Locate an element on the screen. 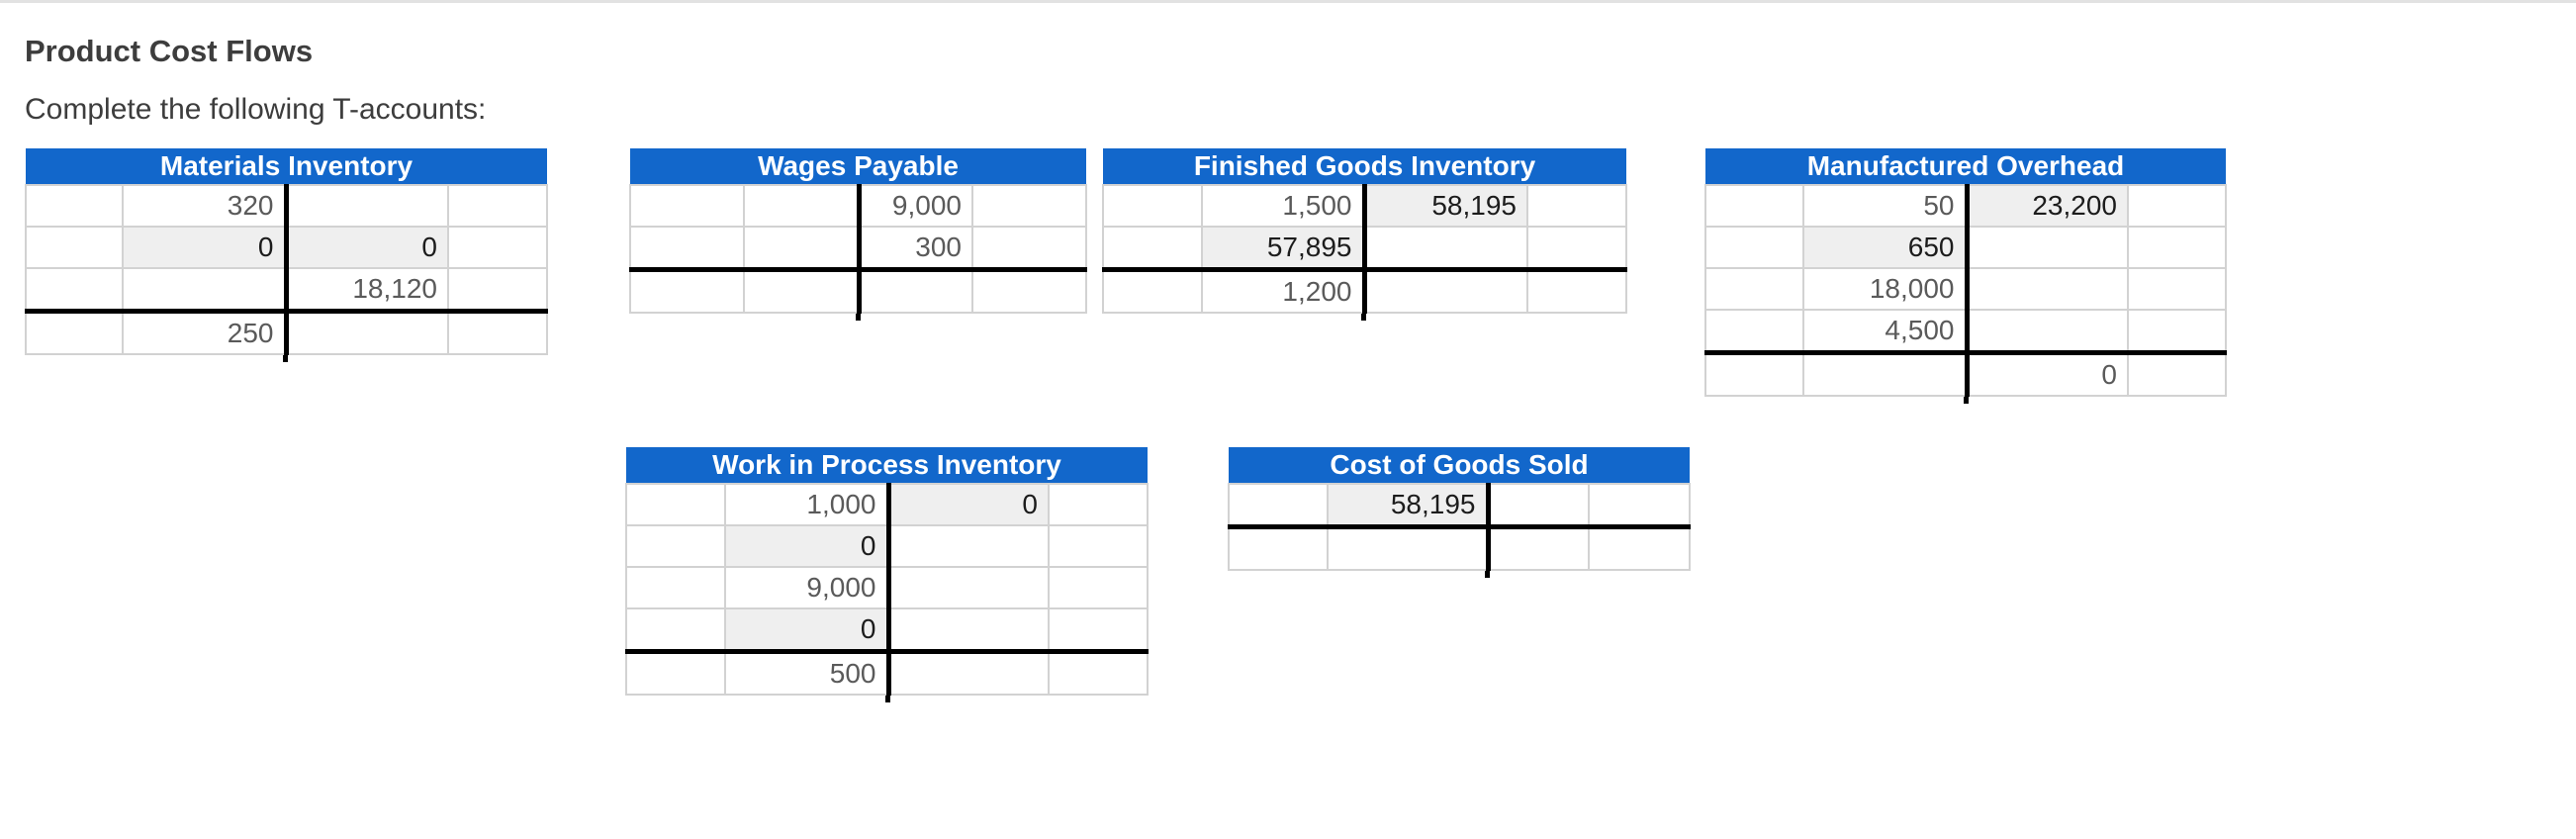  top-border-strip is located at coordinates (1288, 2).